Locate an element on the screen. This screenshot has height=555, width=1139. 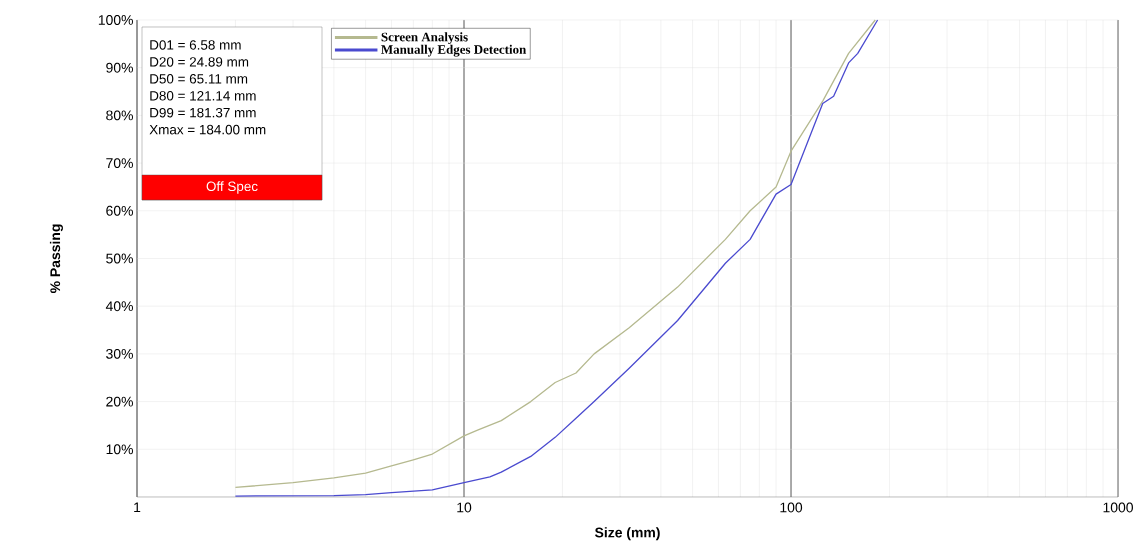
annotation: D99 = 181.37 mm is located at coordinates (203, 112).